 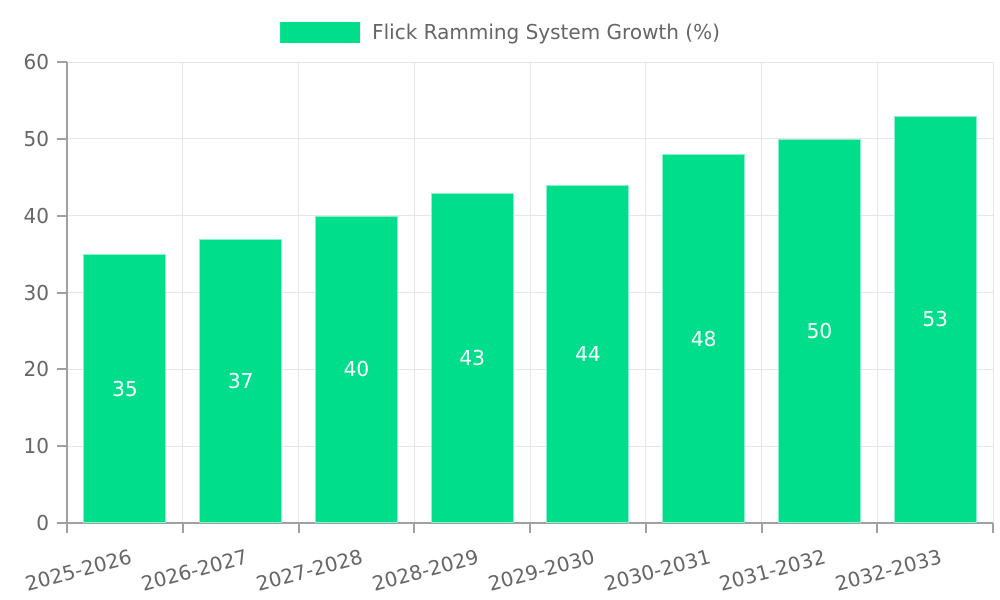 What do you see at coordinates (125, 388) in the screenshot?
I see `bar-2025-2026` at bounding box center [125, 388].